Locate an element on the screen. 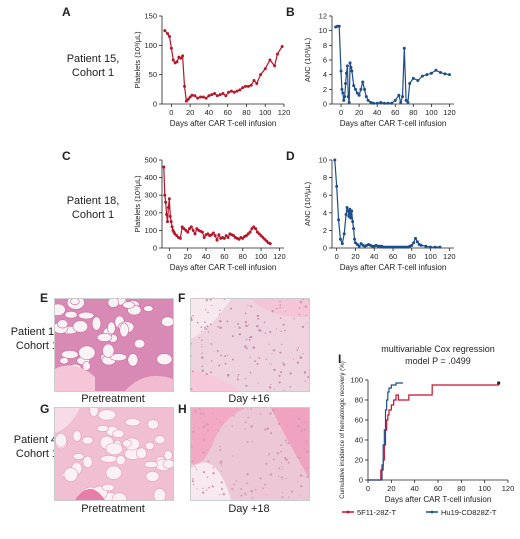  x-tick-label: 0 is located at coordinates (169, 256).